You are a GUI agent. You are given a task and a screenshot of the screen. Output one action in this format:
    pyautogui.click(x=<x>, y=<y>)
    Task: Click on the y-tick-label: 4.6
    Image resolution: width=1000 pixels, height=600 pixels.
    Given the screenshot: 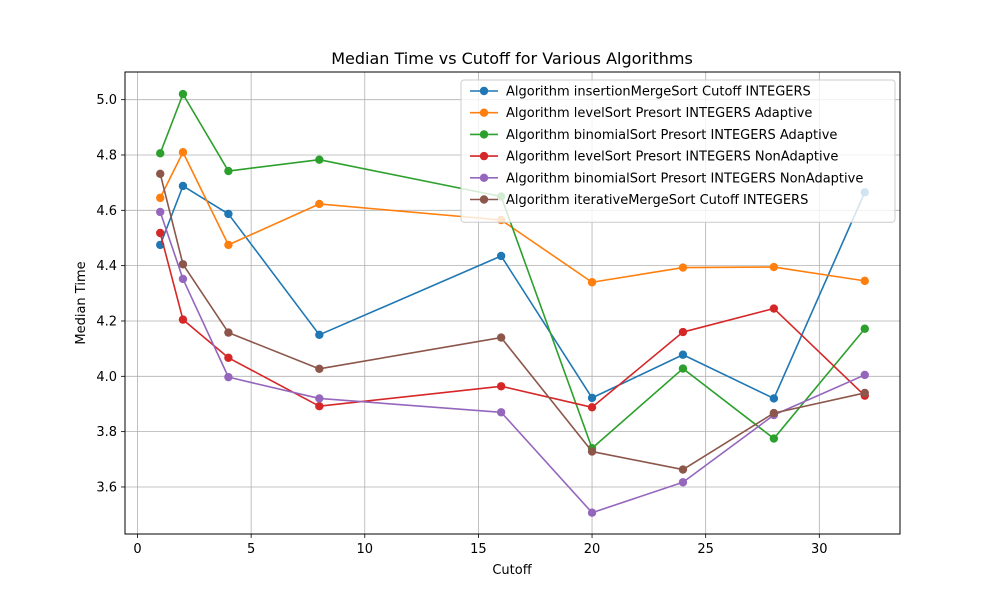 What is the action you would take?
    pyautogui.click(x=106, y=211)
    